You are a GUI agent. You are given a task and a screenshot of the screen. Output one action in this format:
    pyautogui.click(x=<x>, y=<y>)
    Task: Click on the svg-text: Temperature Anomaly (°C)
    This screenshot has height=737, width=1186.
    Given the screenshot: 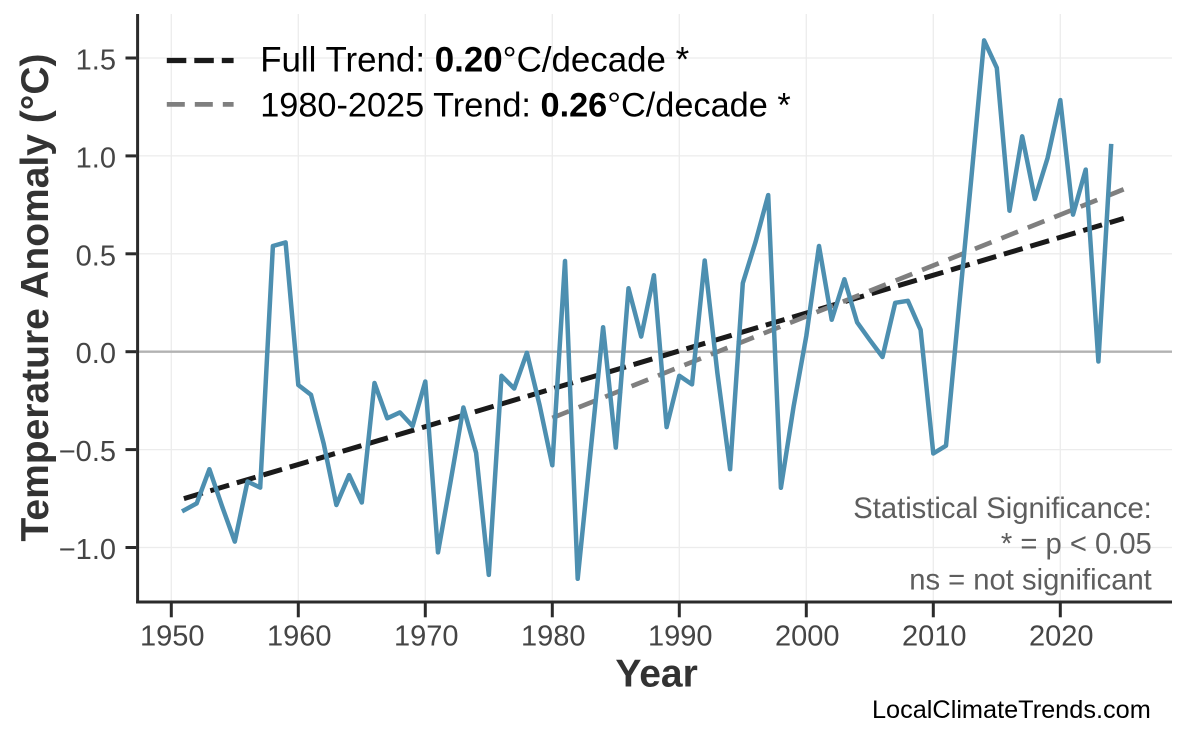 What is the action you would take?
    pyautogui.click(x=35, y=297)
    